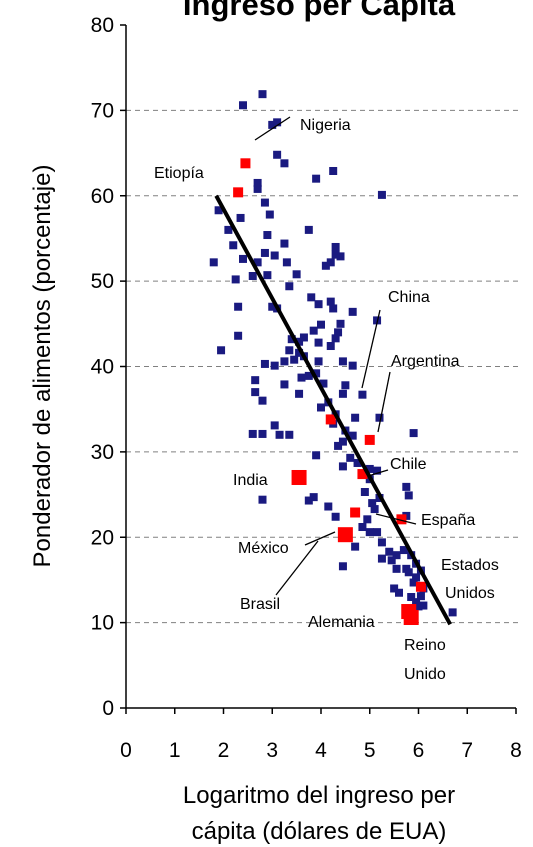 This screenshot has width=533, height=847. What do you see at coordinates (272, 750) in the screenshot?
I see `x-tick-label: 3` at bounding box center [272, 750].